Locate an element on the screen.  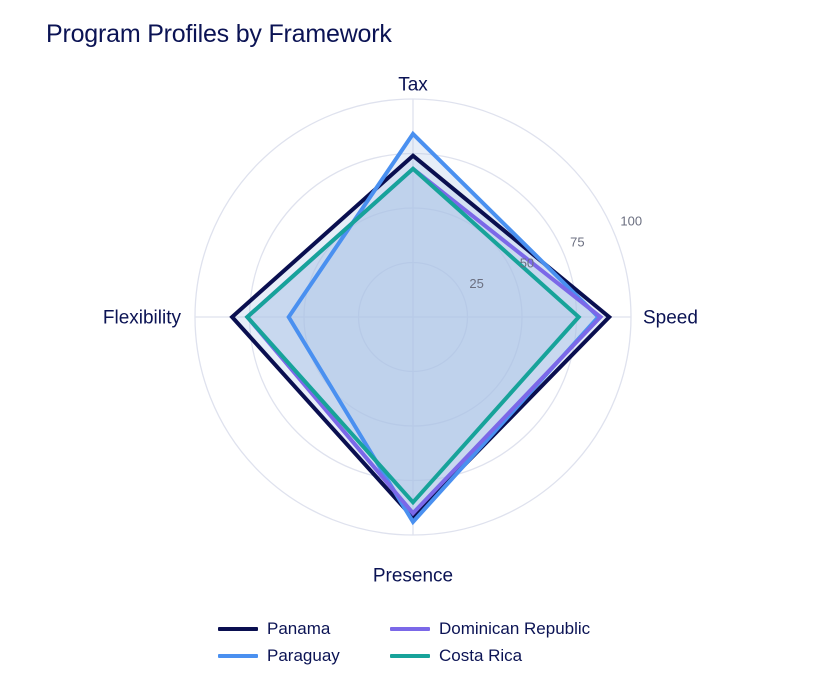
tick-label-100: 100 is located at coordinates (631, 221).